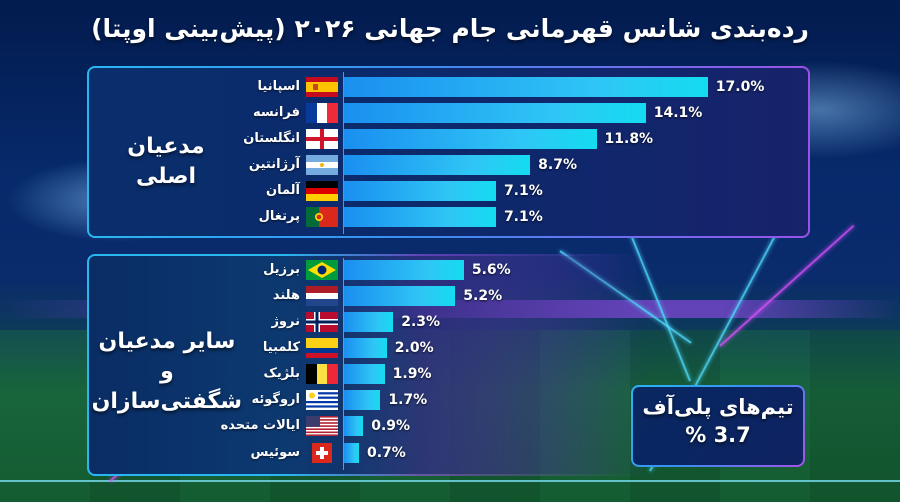 This screenshot has height=502, width=900. What do you see at coordinates (322, 270) in the screenshot?
I see `brazil-flag-icon` at bounding box center [322, 270].